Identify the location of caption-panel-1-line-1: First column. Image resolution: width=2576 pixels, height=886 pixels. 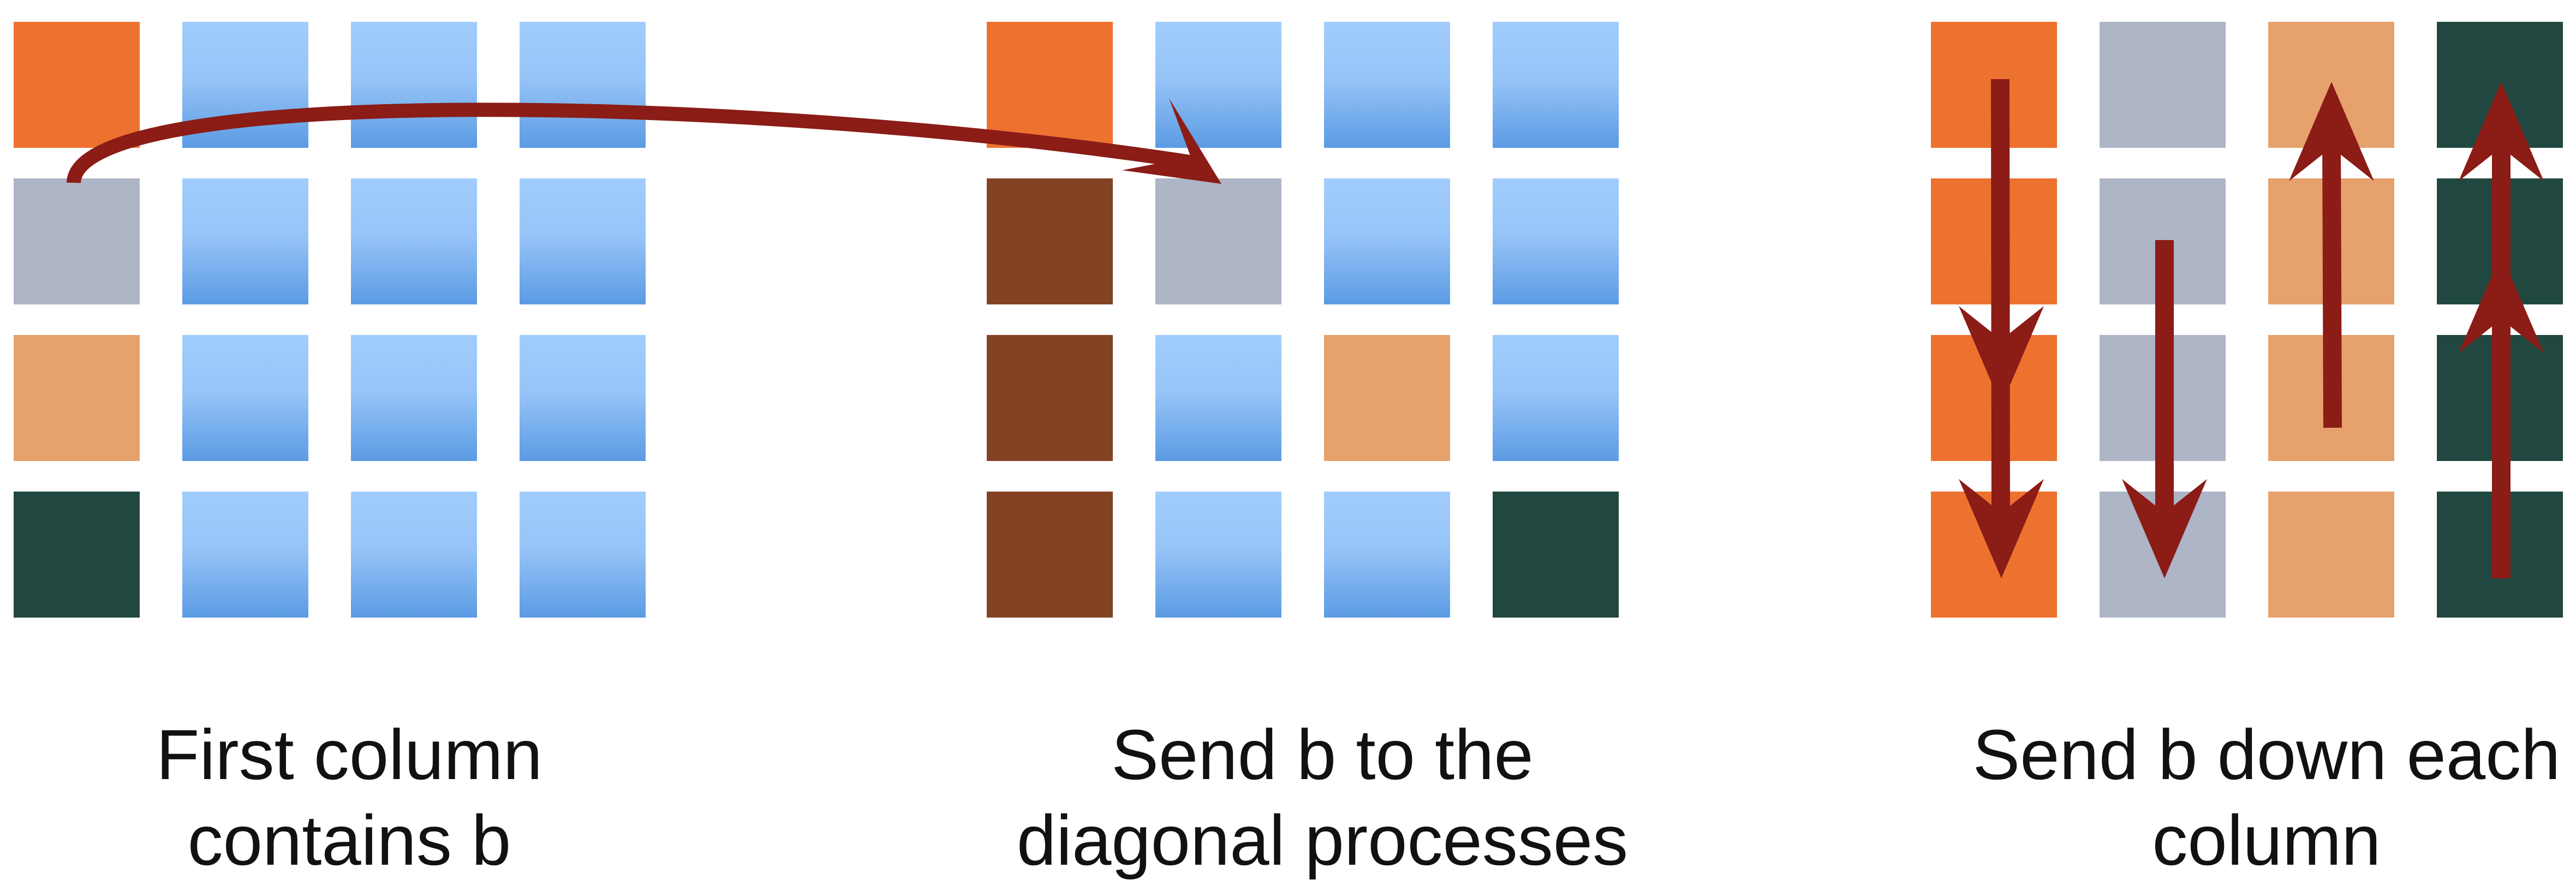
(349, 754).